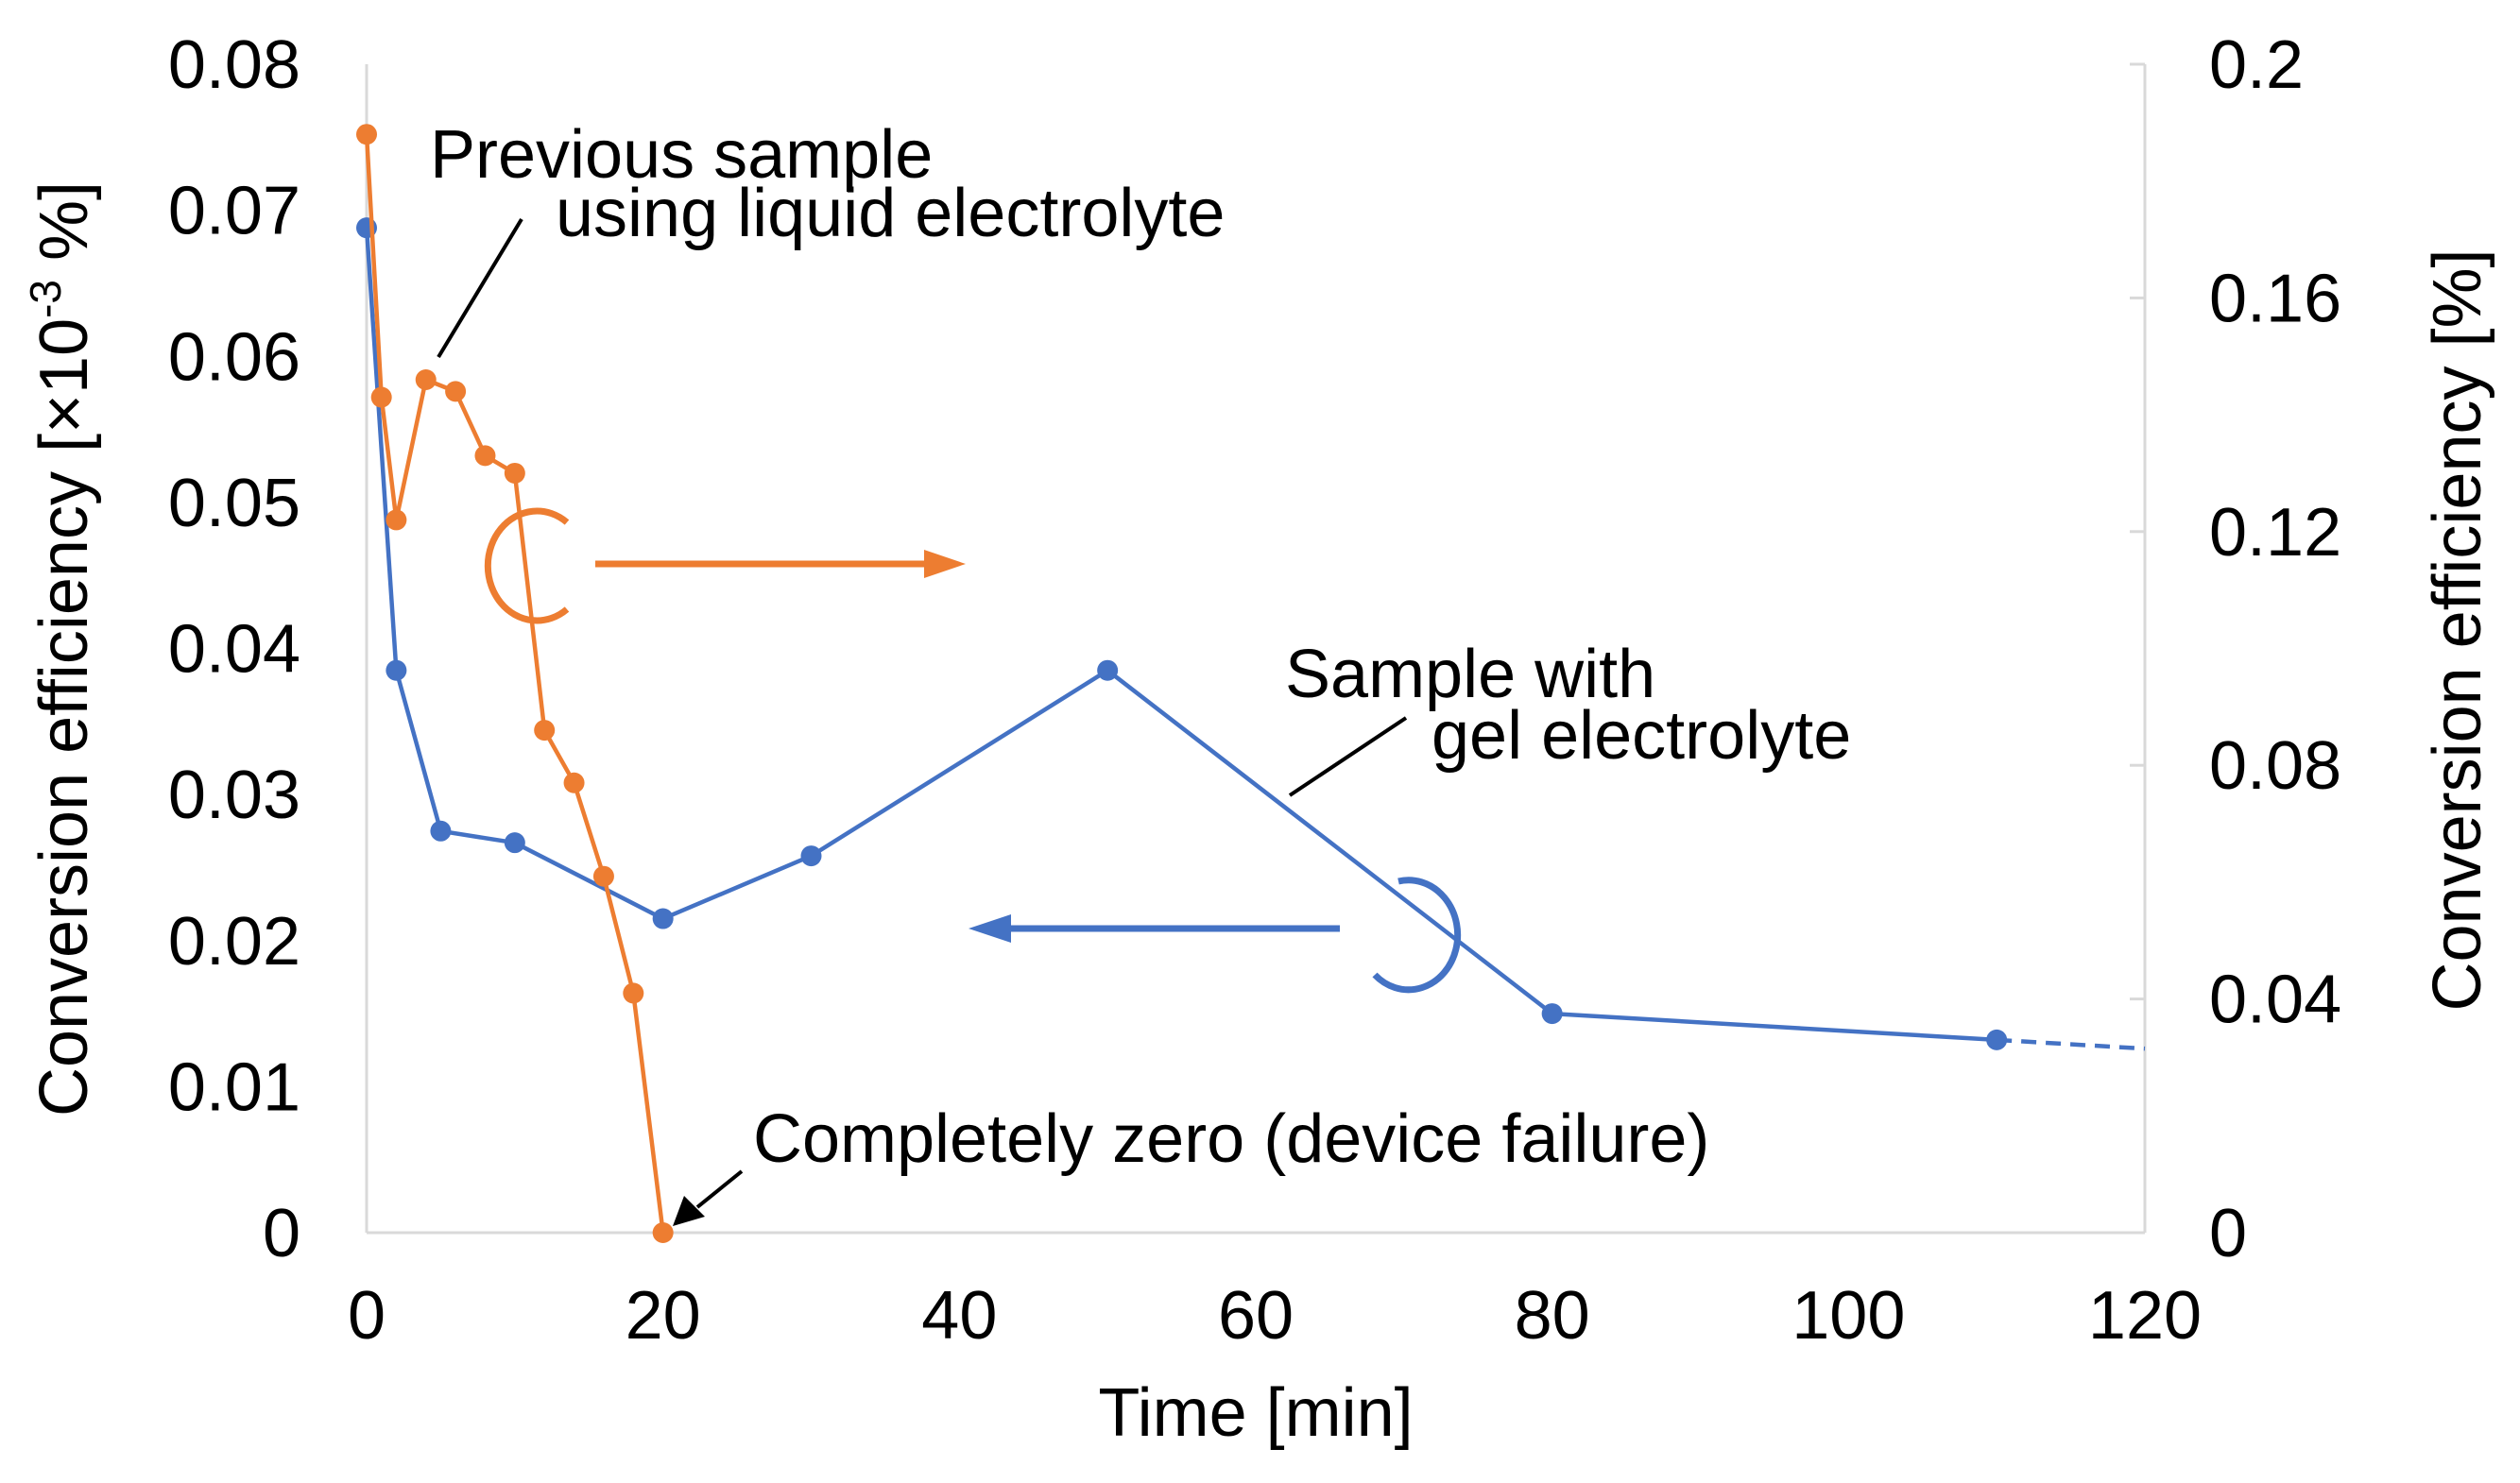 The image size is (2520, 1483). Describe the element at coordinates (890, 213) in the screenshot. I see `annotation-liquid-electrolyte: using liquid electrolyte` at that location.